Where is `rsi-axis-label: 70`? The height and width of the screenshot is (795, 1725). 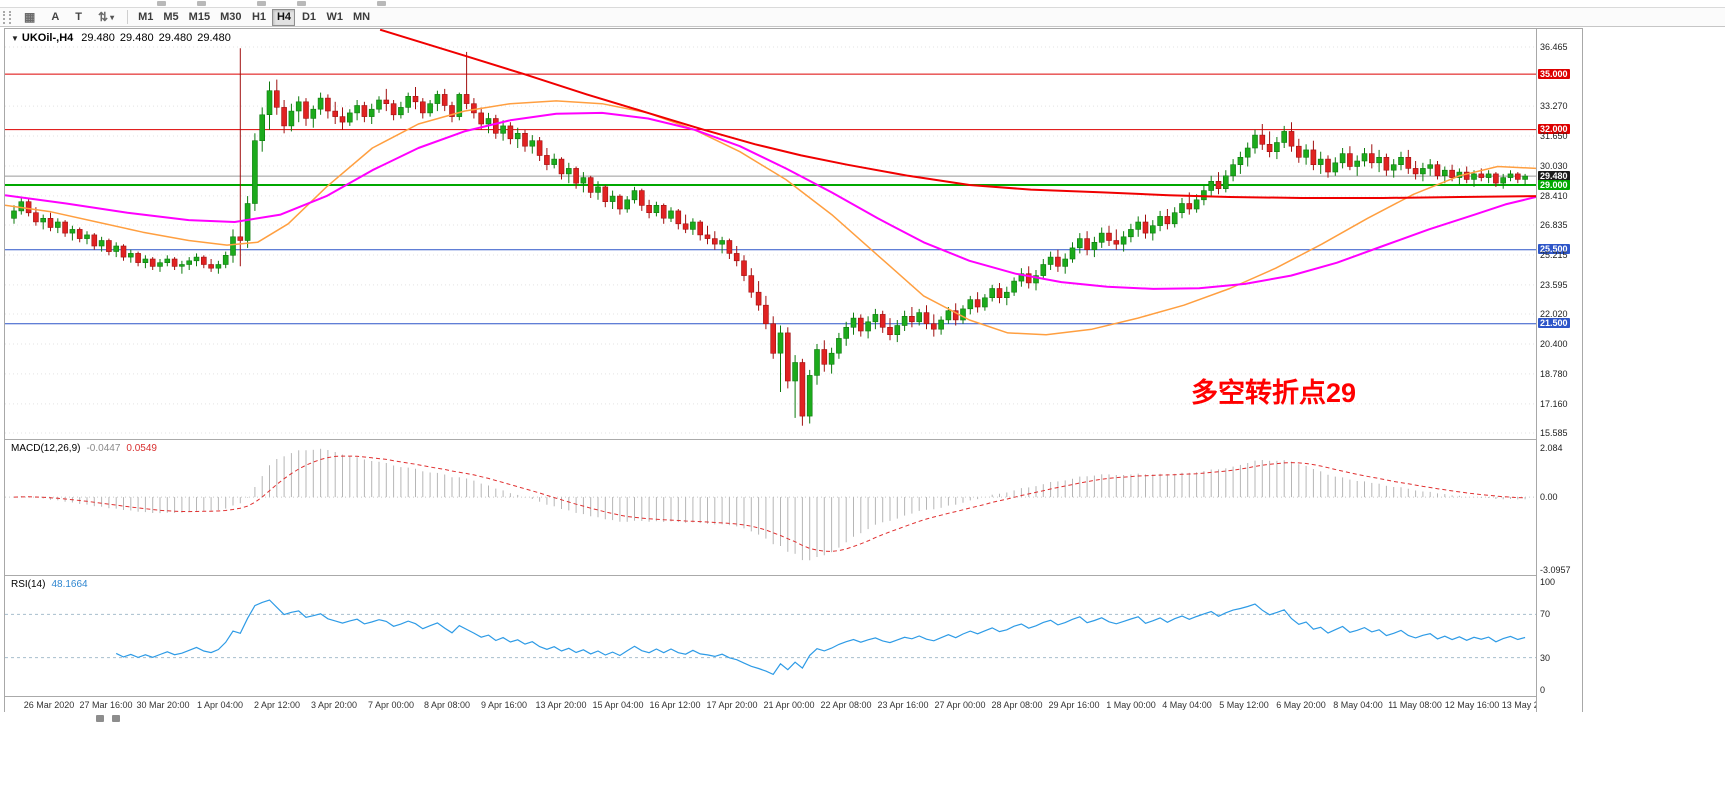 rsi-axis-label: 70 is located at coordinates (1545, 614).